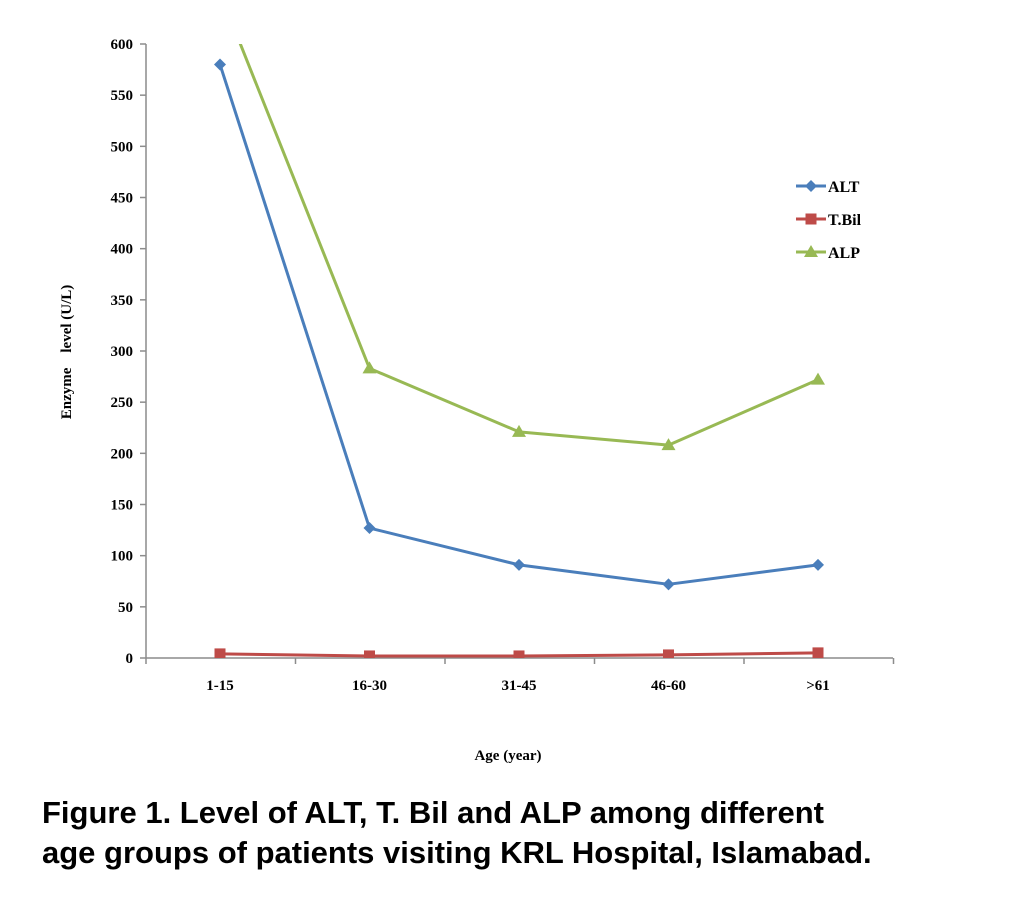 This screenshot has width=1024, height=905. I want to click on y-tick-label: 250, so click(122, 403).